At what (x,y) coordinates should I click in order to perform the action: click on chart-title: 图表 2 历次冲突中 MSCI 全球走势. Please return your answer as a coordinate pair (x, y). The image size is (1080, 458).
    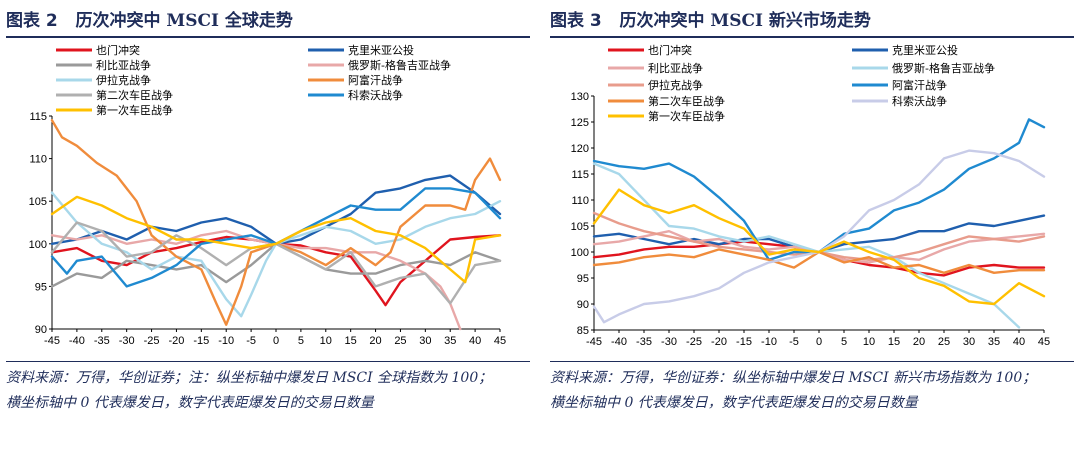
    Looking at the image, I should click on (149, 18).